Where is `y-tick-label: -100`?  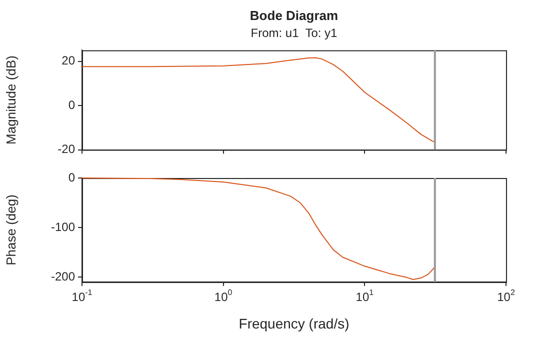 y-tick-label: -100 is located at coordinates (63, 227).